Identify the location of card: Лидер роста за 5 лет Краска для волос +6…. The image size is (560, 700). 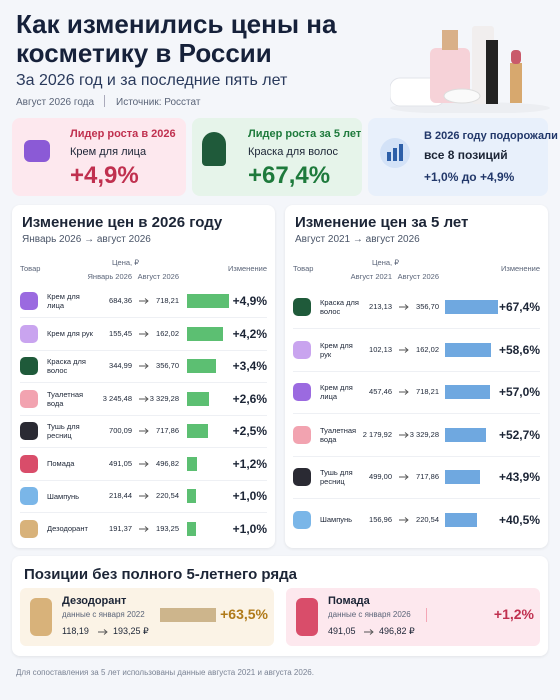
(277, 157).